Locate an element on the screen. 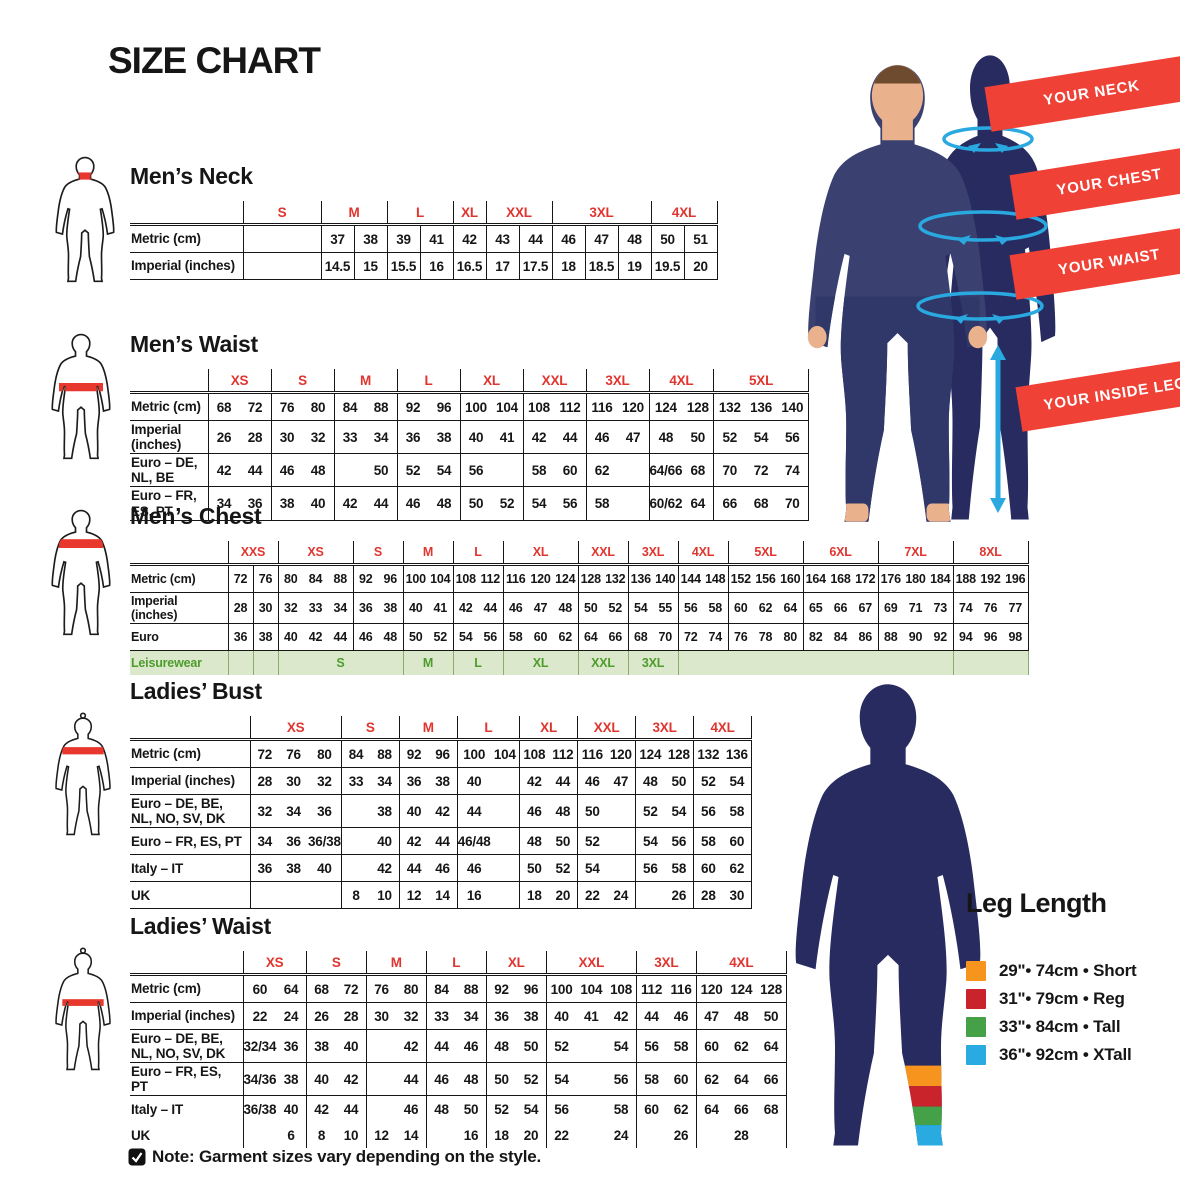 Image resolution: width=1180 pixels, height=1197 pixels. size-cell: 88 is located at coordinates (471, 988).